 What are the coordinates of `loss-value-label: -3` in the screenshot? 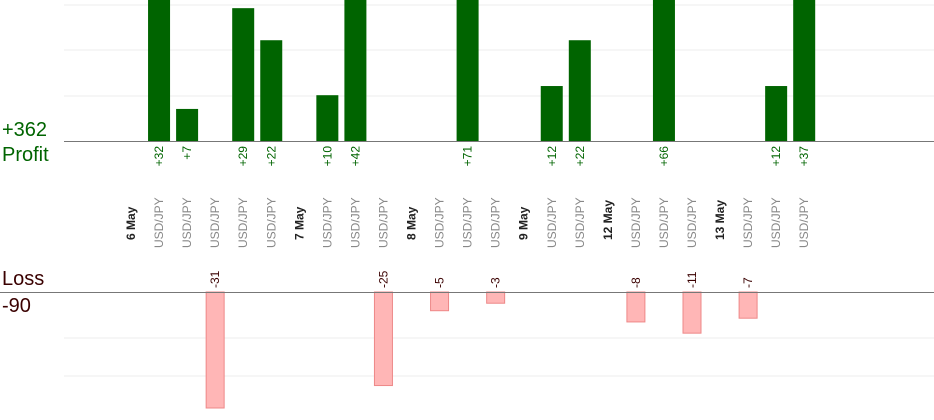 It's located at (496, 282).